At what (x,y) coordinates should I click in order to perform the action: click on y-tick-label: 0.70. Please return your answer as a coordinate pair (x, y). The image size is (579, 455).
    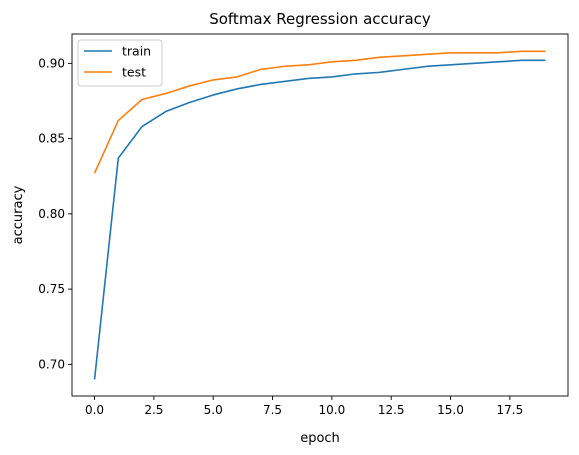
    Looking at the image, I should click on (51, 364).